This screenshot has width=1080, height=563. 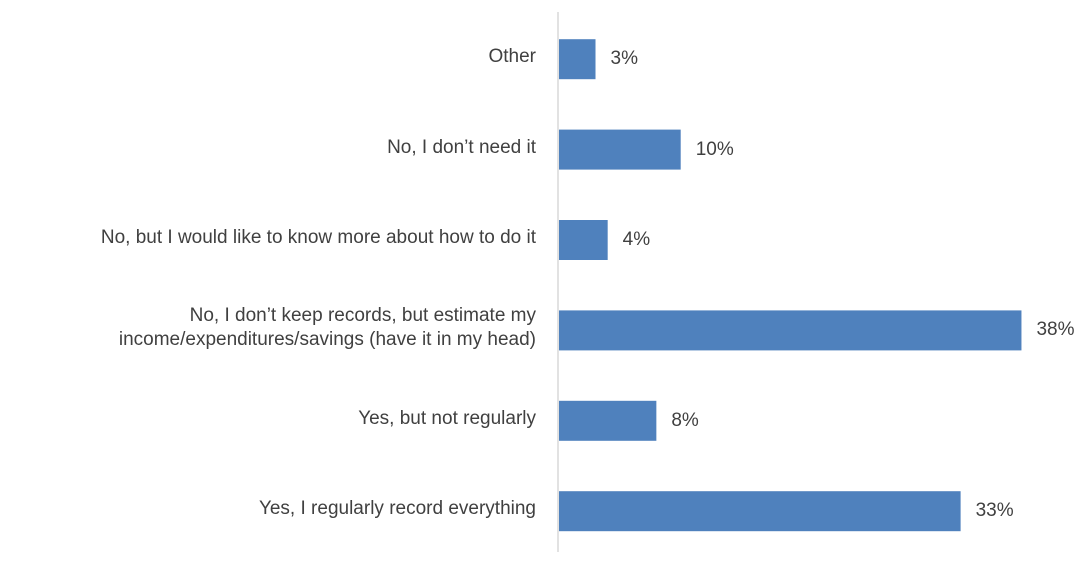 What do you see at coordinates (636, 239) in the screenshot?
I see `value-label-2: 4%` at bounding box center [636, 239].